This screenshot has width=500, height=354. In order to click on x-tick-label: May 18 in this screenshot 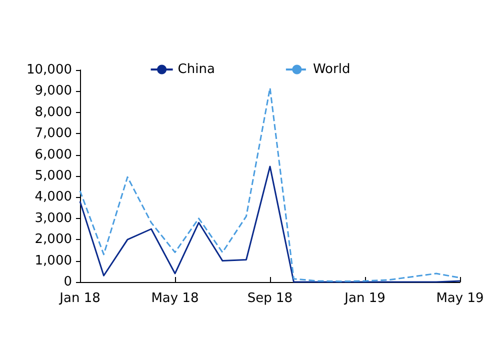, I will do `click(175, 298)`.